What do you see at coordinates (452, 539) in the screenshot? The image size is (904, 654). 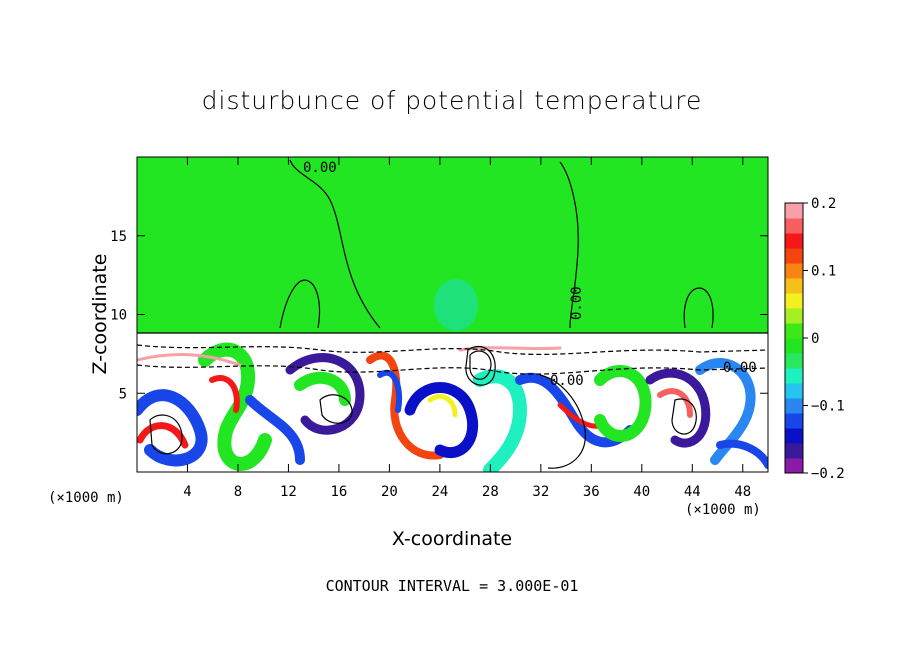 I see `x-axis-label: X-coordinate` at bounding box center [452, 539].